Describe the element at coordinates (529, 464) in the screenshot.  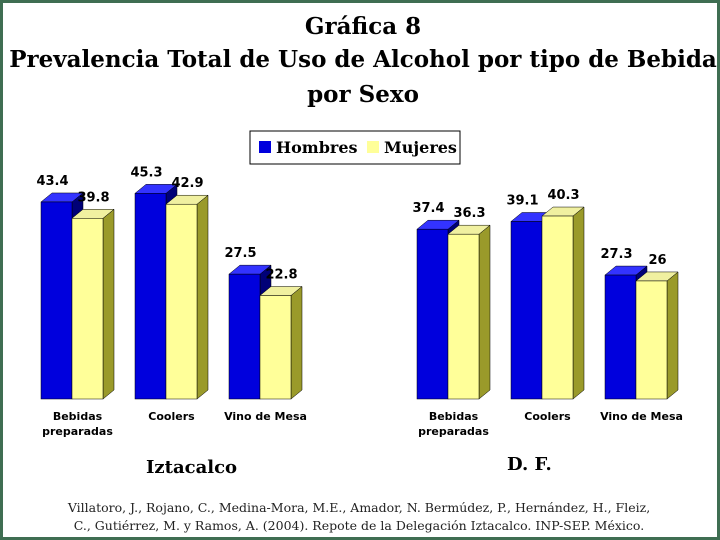
I see `panel-label-df: D. F.` at that location.